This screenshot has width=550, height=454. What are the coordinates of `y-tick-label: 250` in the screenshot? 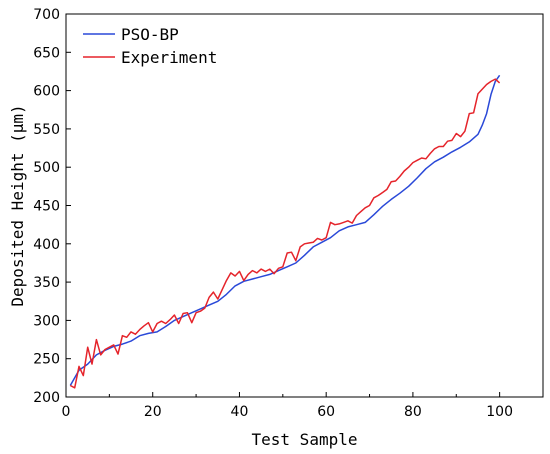 It's located at (46, 360).